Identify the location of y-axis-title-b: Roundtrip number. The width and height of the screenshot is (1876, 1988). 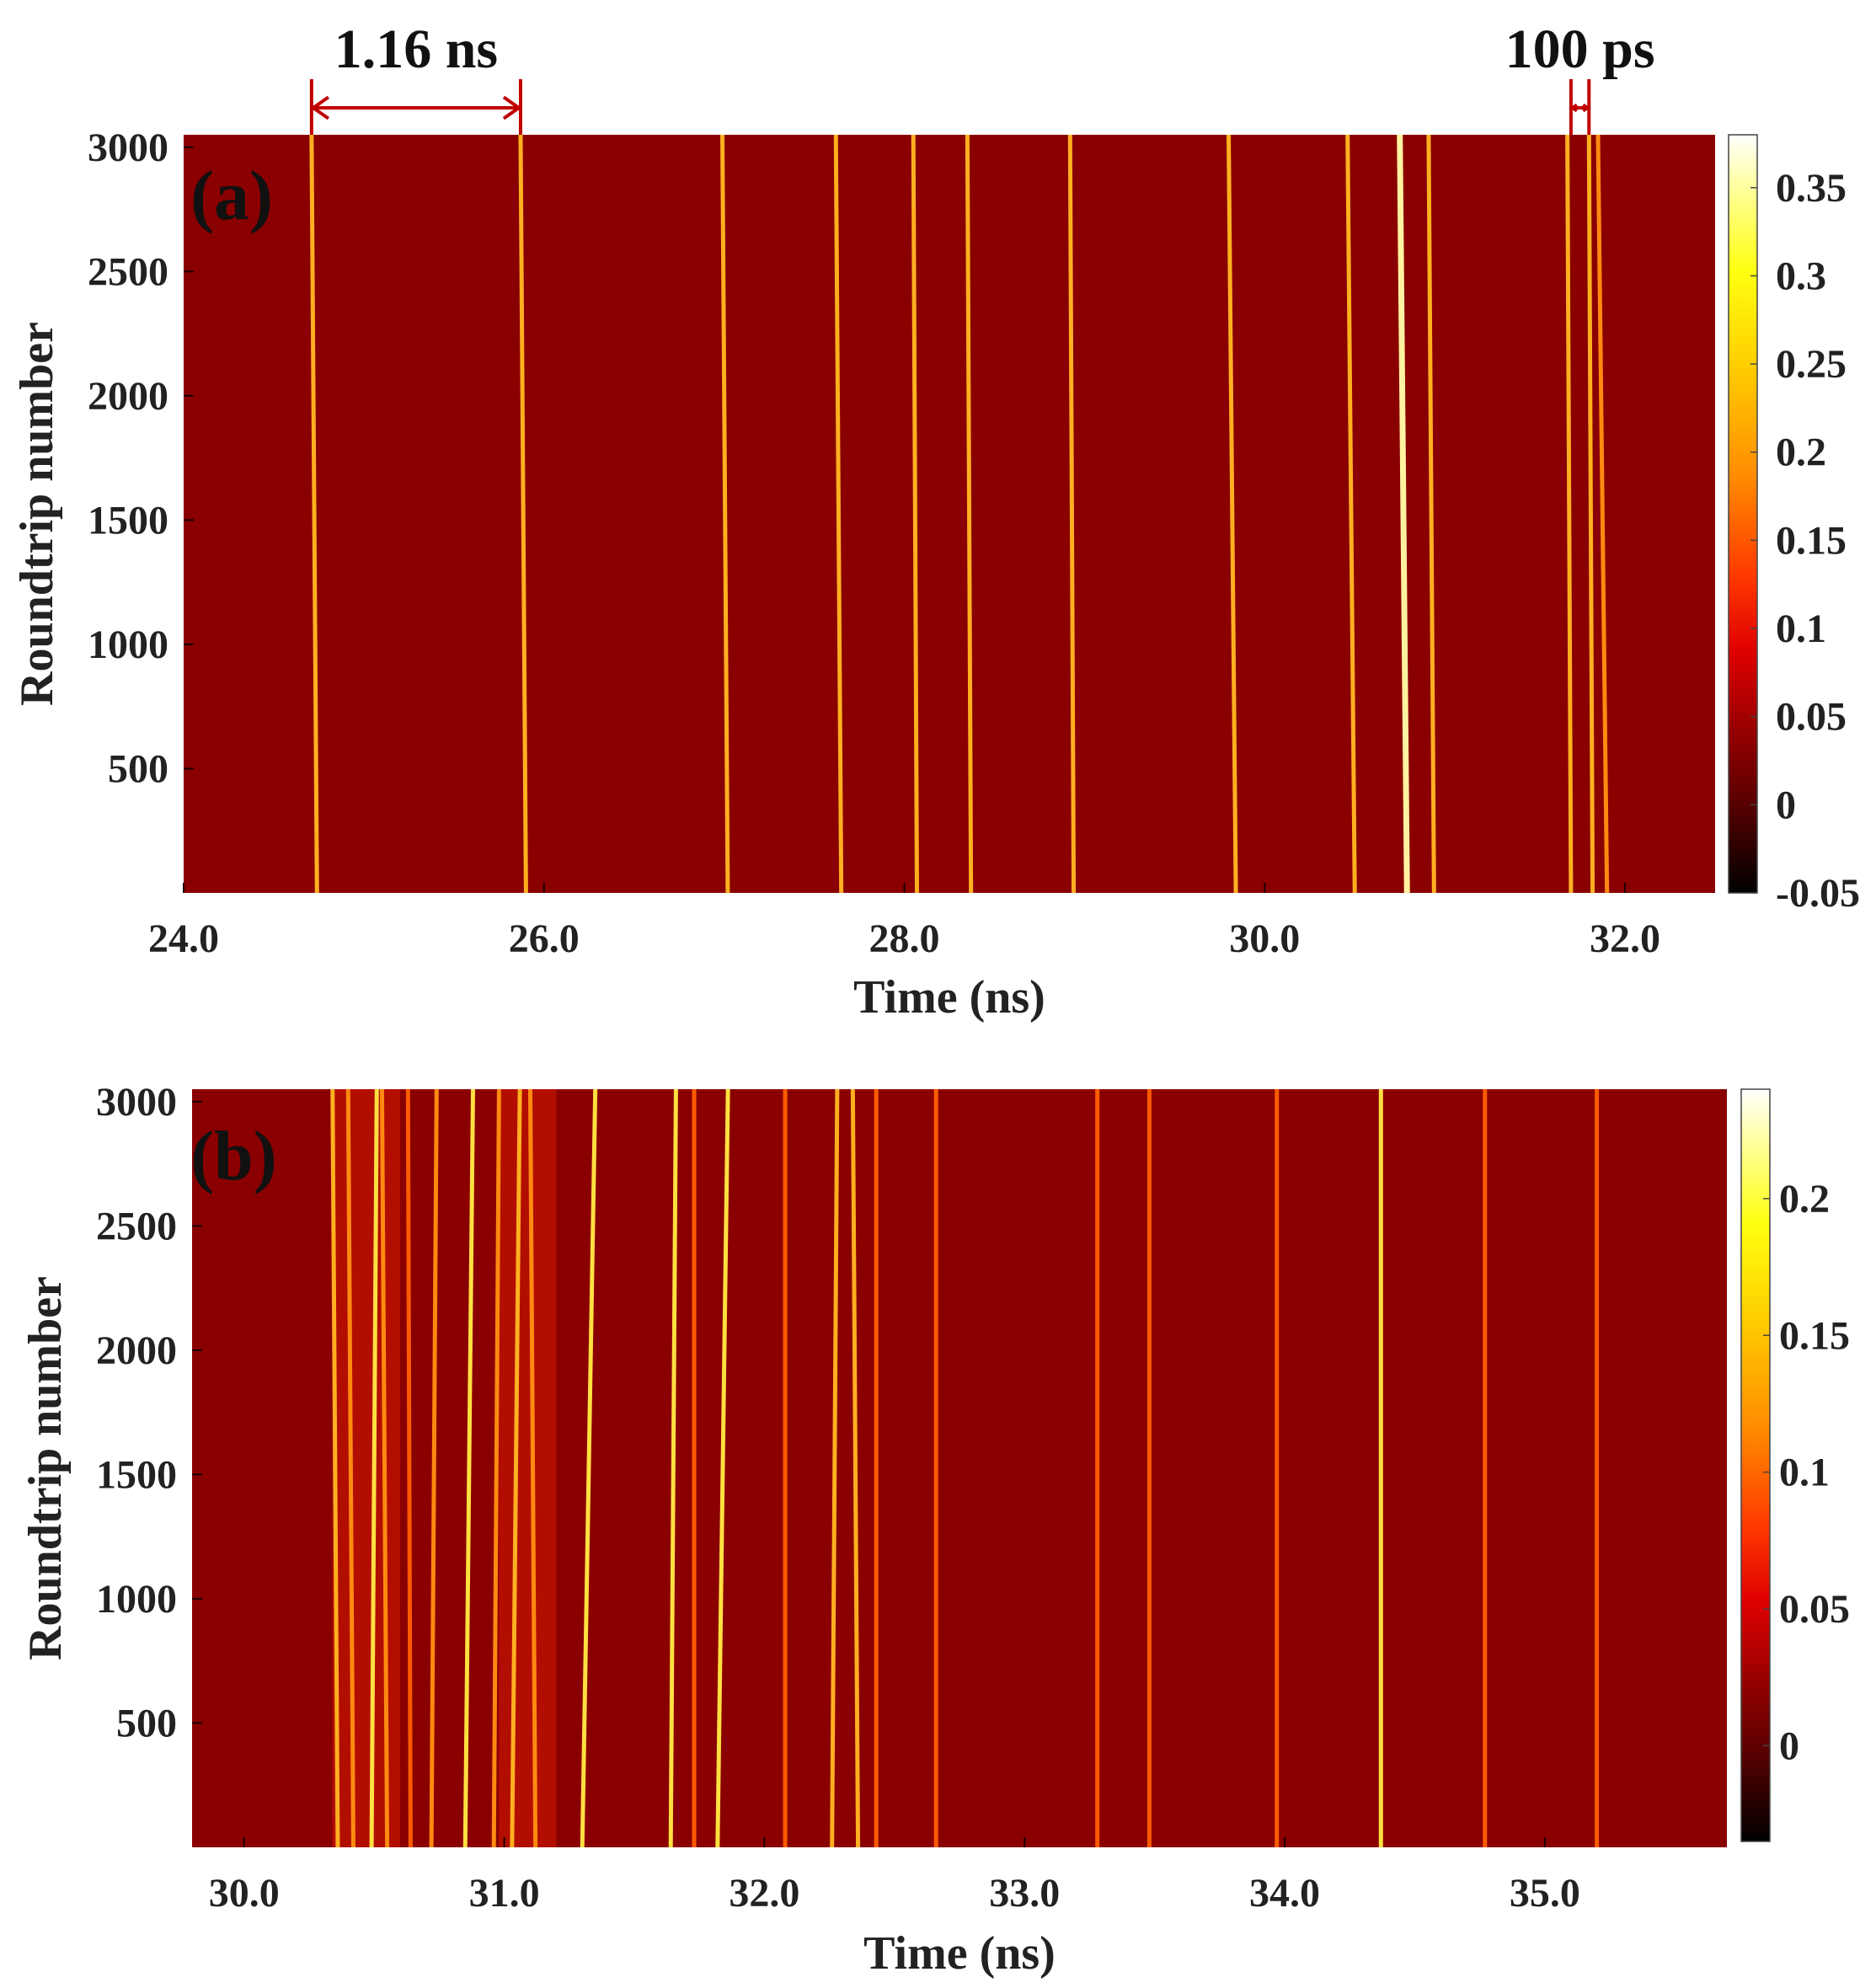
(45, 1468).